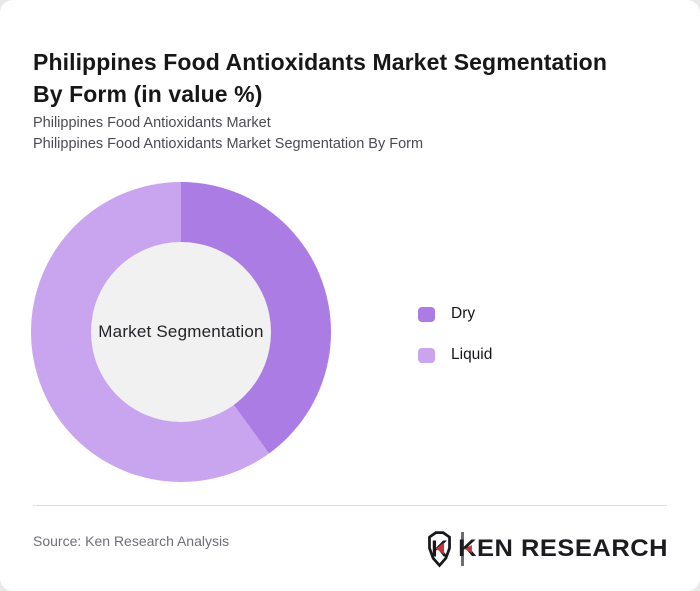 The width and height of the screenshot is (700, 591). I want to click on logo-wordmark: K EN RESEARCH, so click(563, 549).